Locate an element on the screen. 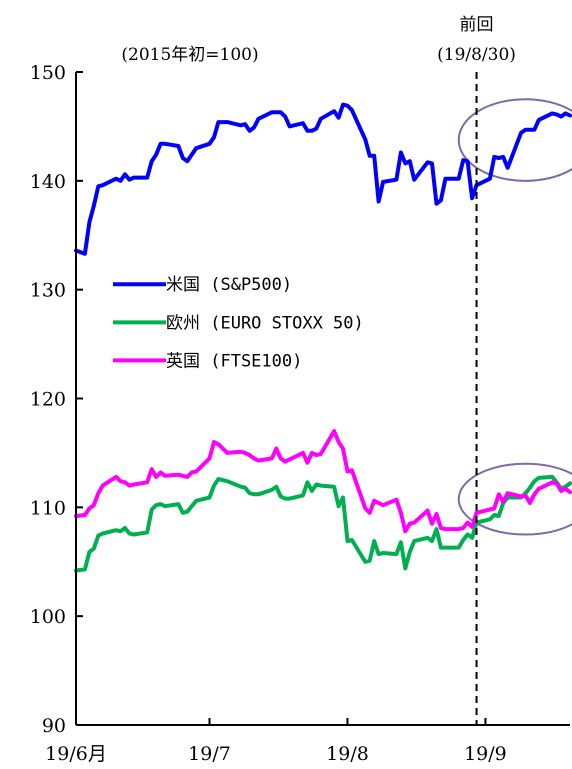 This screenshot has height=769, width=572. legend-label-2: 欧州 (EURO STOXX 50) is located at coordinates (265, 323).